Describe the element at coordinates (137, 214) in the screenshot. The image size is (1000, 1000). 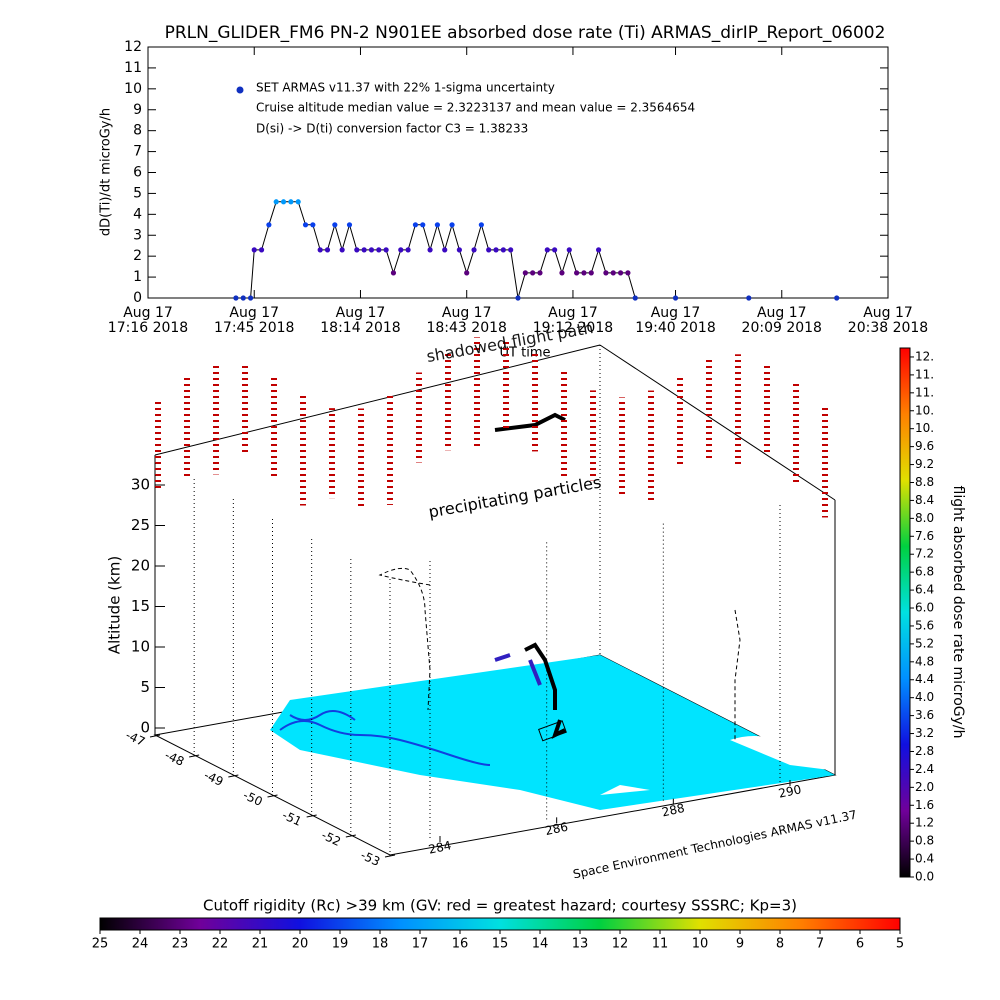
I see `y-tick-label: 4` at that location.